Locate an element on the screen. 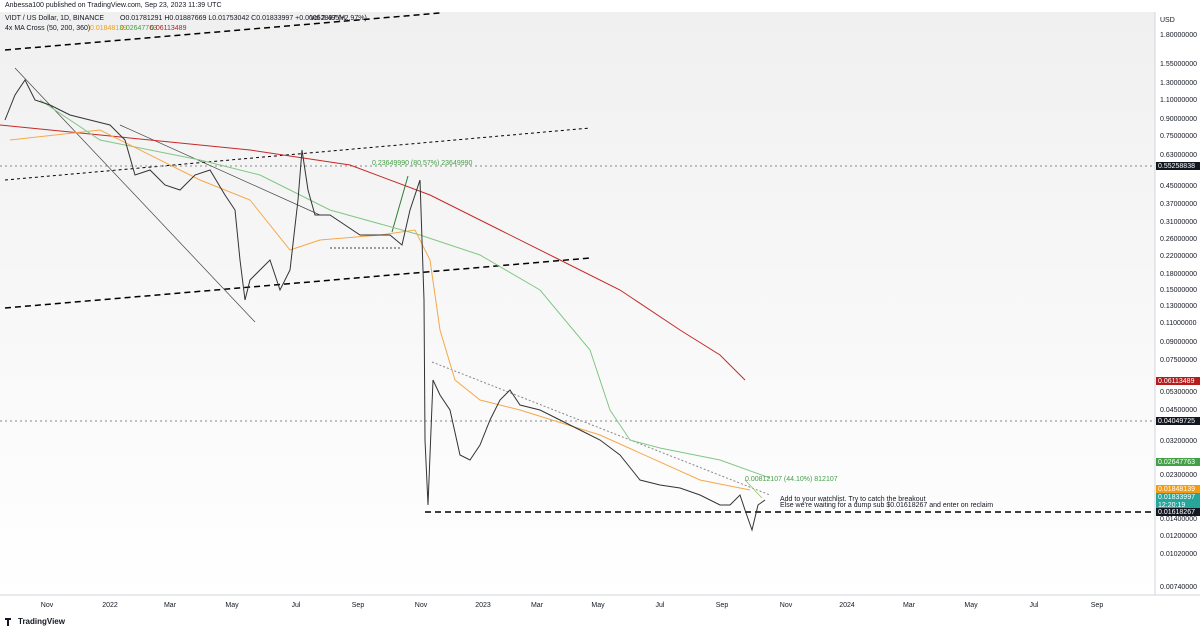  symbol: VIDT / US Dollar, 1D, BINANCE is located at coordinates (54, 18).